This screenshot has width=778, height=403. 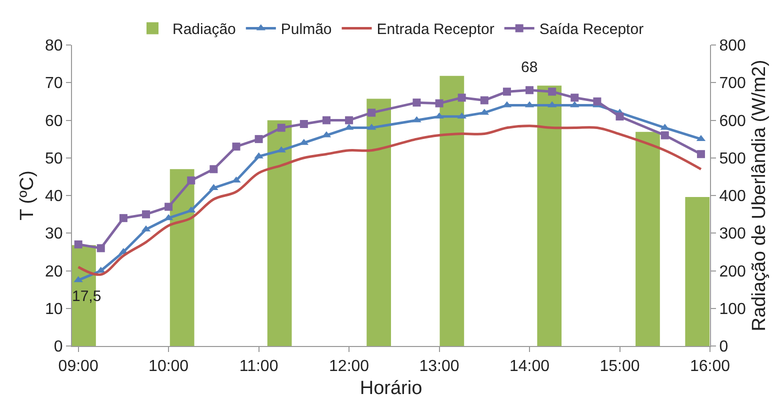 What do you see at coordinates (439, 367) in the screenshot?
I see `x-tick-label: 13:00` at bounding box center [439, 367].